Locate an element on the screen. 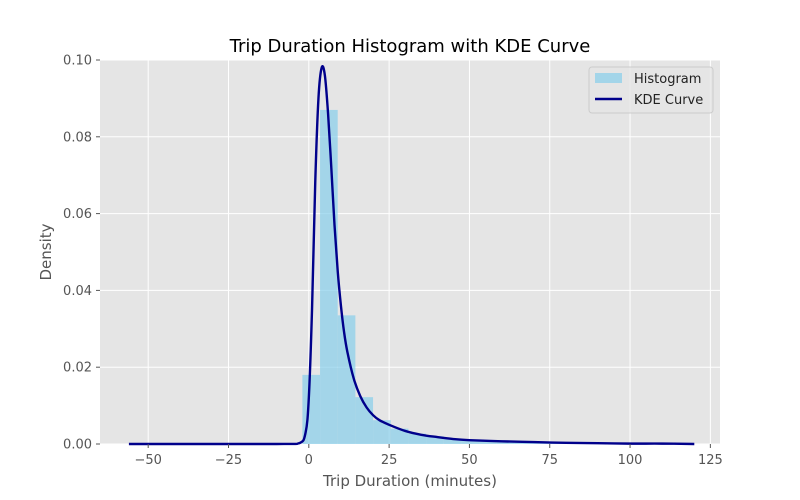  x-axis-ticks: −50 −25 0 25 50 75 100 125 is located at coordinates (428, 456).